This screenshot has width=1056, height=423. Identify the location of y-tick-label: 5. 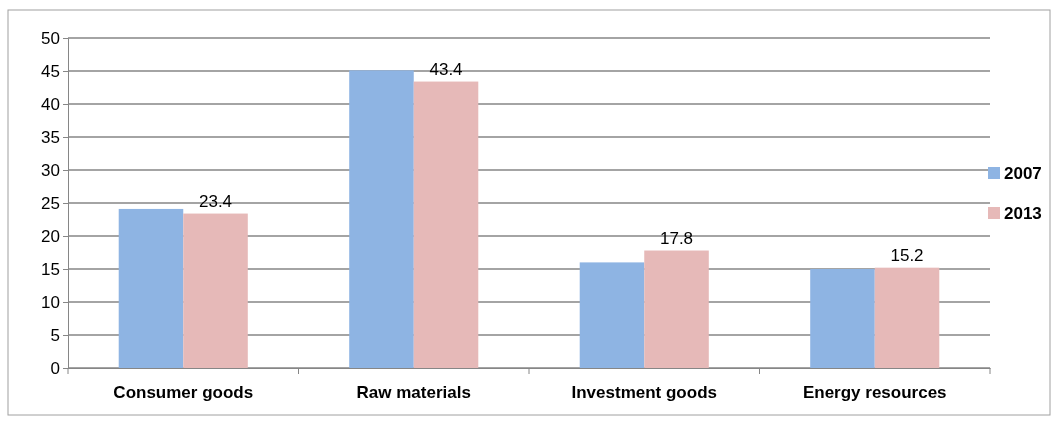
(55, 335).